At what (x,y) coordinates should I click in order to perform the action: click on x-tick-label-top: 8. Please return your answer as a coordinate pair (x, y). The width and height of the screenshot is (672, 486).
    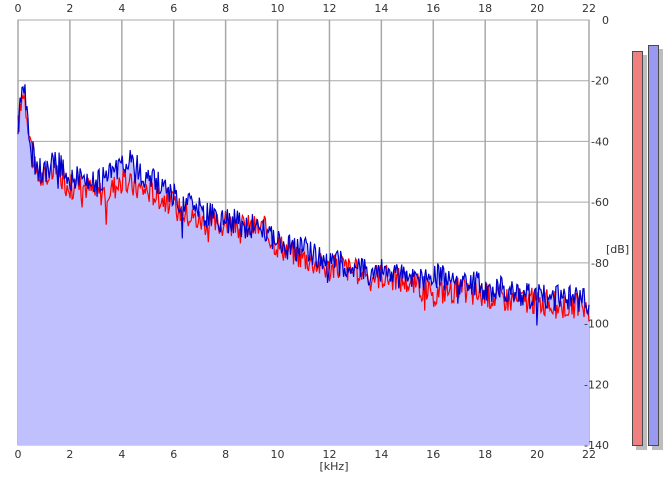
    Looking at the image, I should click on (225, 8).